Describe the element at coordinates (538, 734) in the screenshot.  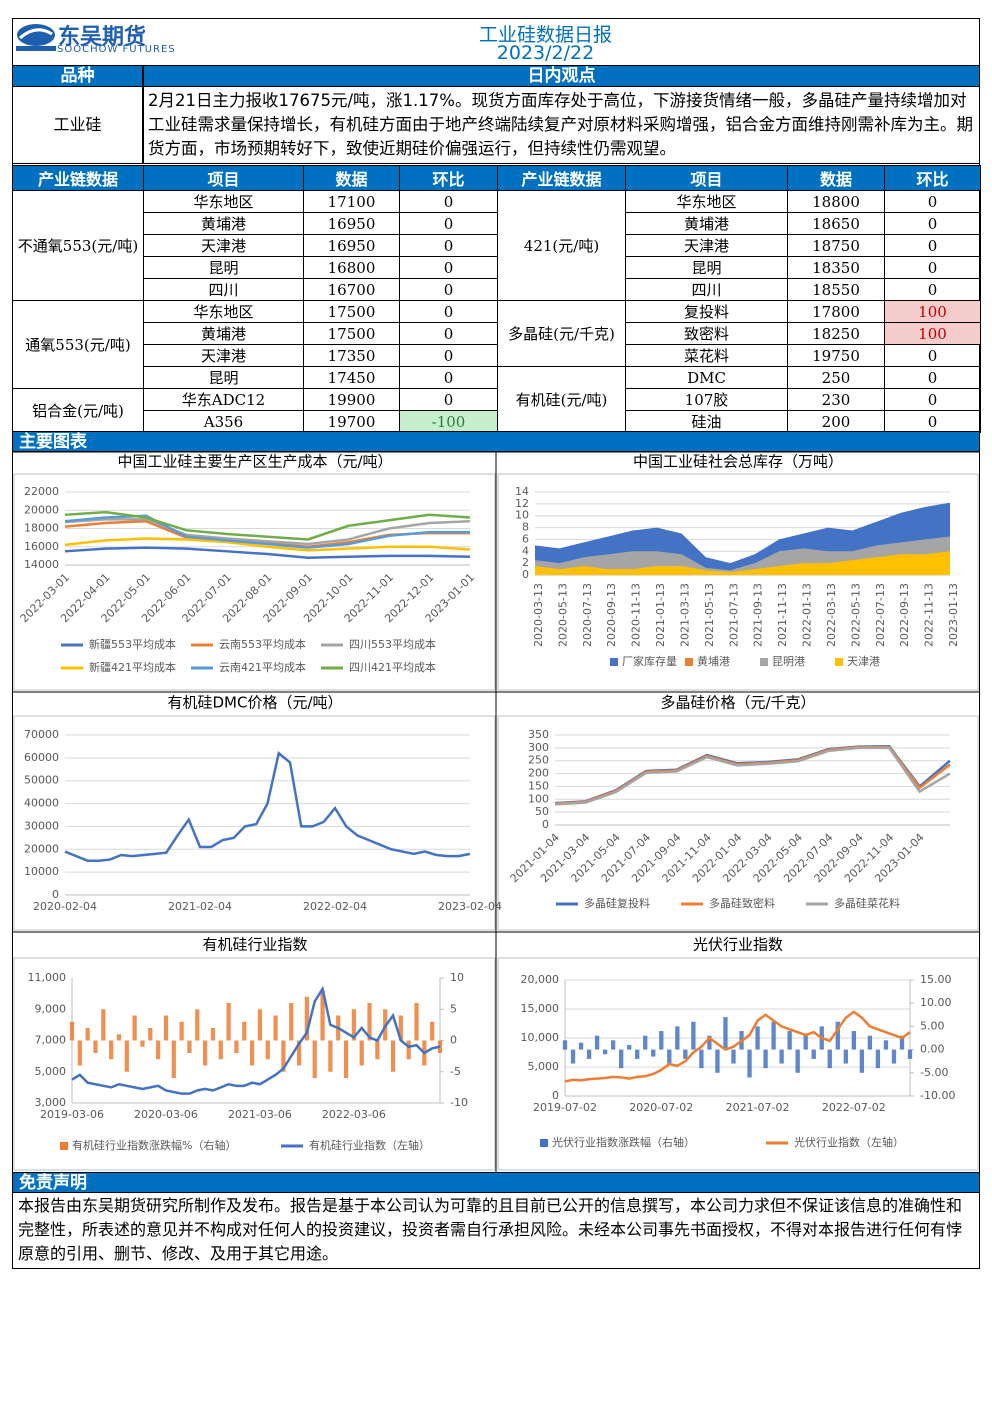
I see `y-tick-label: 350` at that location.